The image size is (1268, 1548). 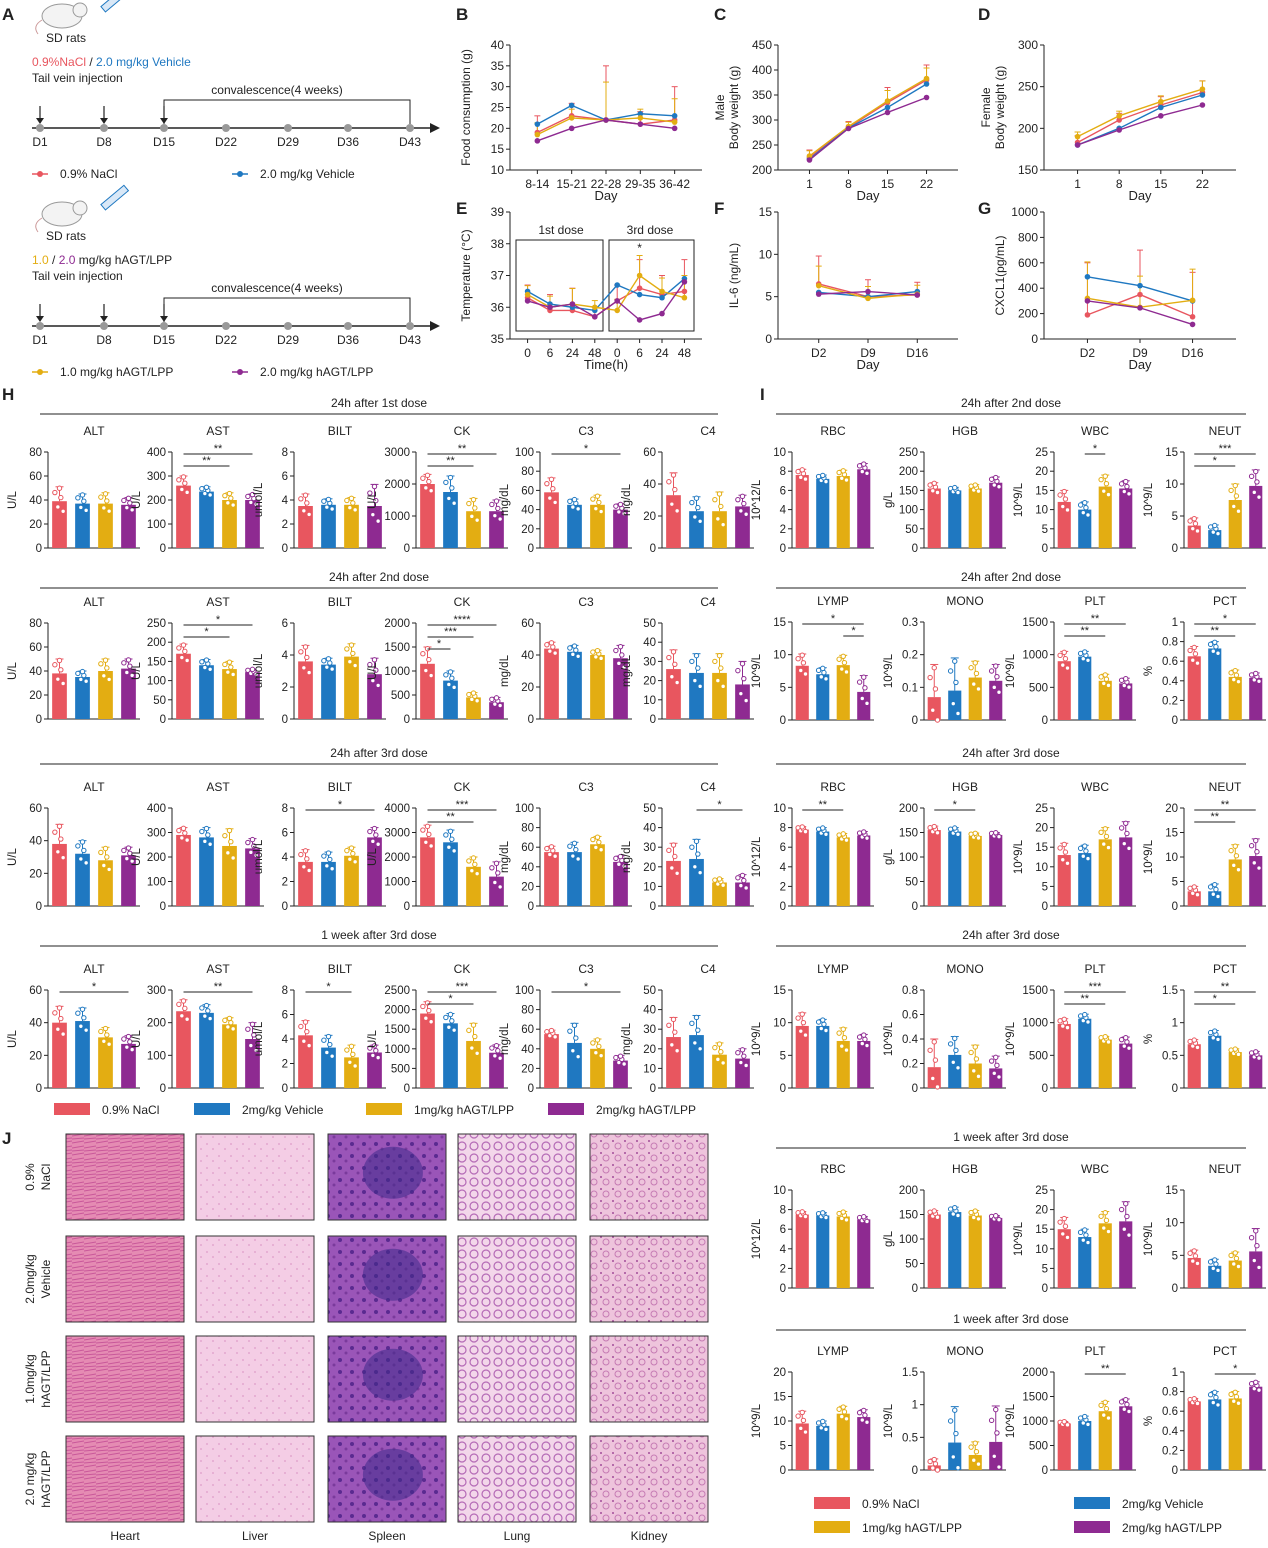 I want to click on y-tick-label: 40, so click(x=498, y=45).